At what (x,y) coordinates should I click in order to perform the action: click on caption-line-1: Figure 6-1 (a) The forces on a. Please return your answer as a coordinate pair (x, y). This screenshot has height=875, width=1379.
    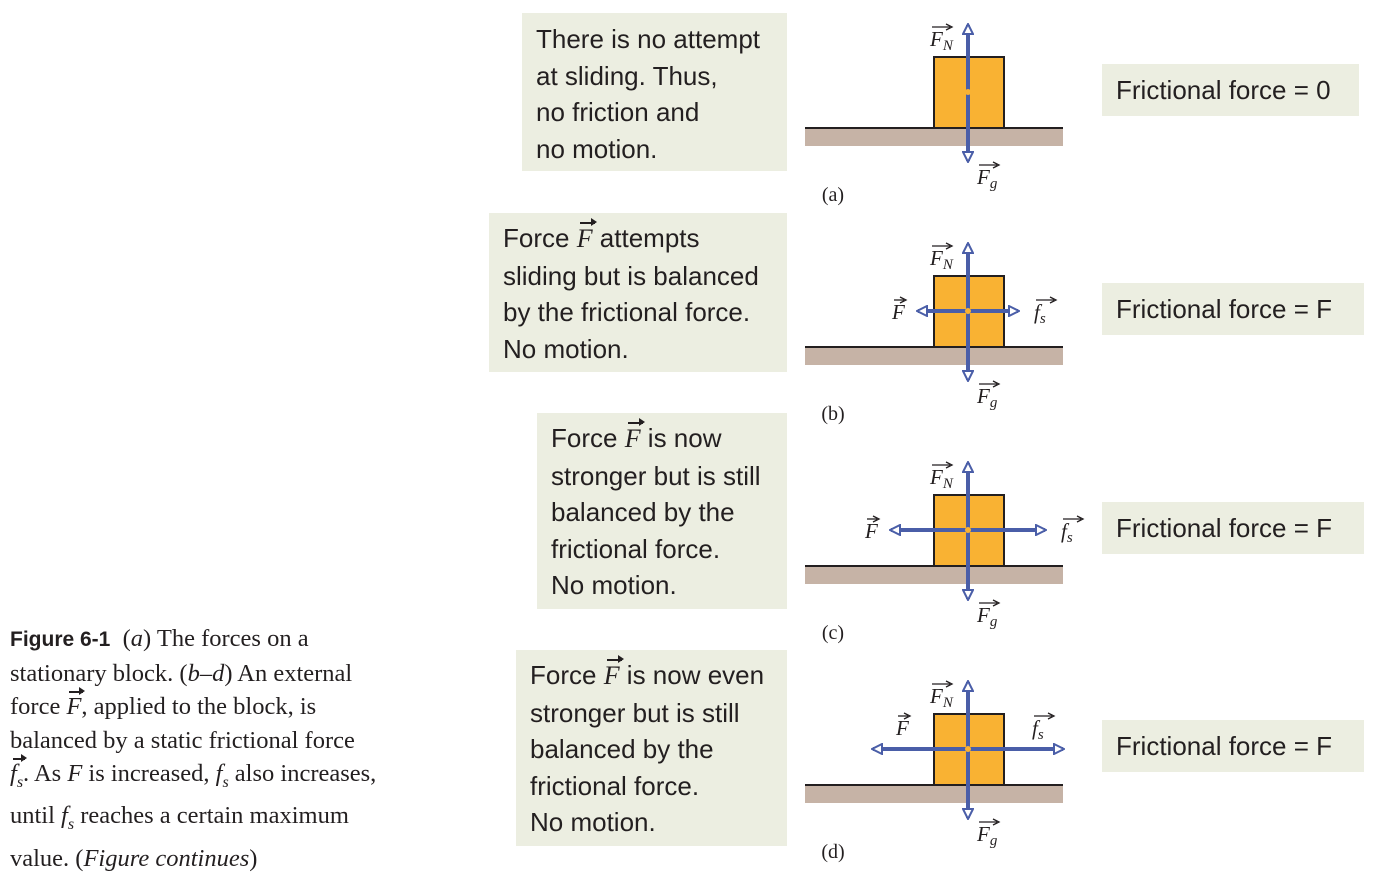
    Looking at the image, I should click on (159, 638).